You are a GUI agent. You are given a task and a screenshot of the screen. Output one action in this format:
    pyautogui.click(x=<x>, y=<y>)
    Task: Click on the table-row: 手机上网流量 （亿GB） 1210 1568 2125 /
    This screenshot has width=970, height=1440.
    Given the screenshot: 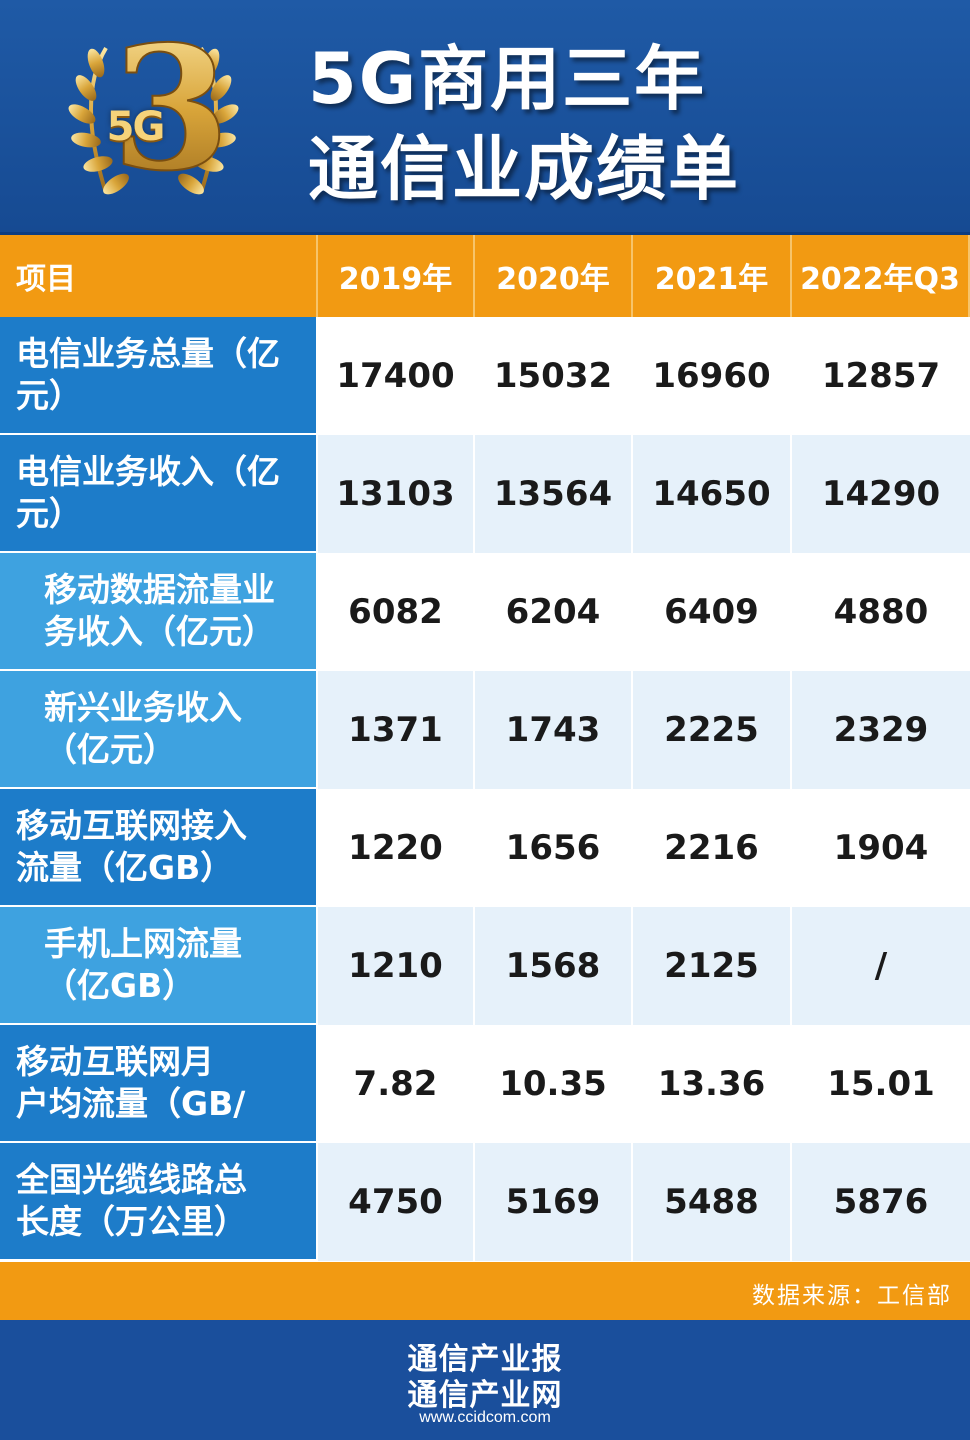 What is the action you would take?
    pyautogui.click(x=485, y=966)
    